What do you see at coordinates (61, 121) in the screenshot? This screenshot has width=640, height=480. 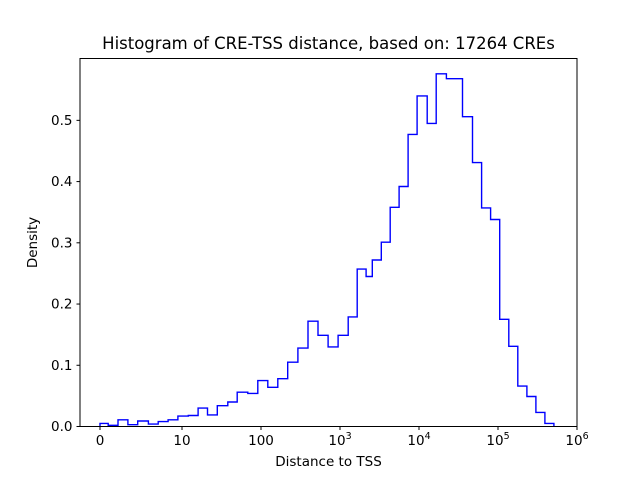 I see `y-tick-label: 0.5` at bounding box center [61, 121].